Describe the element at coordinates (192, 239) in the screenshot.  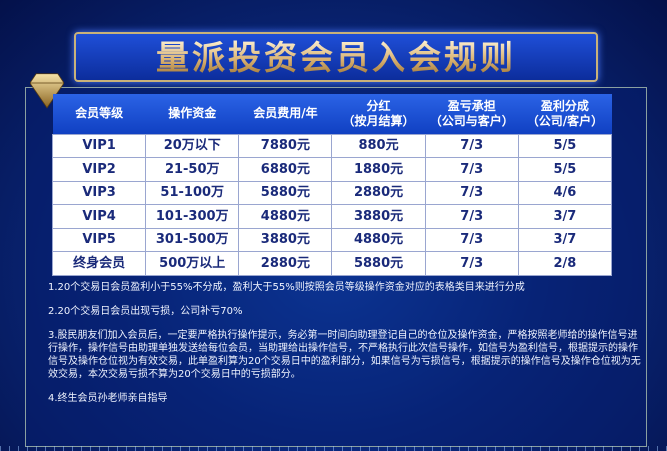
I see `table-cell: 301-500万` at that location.